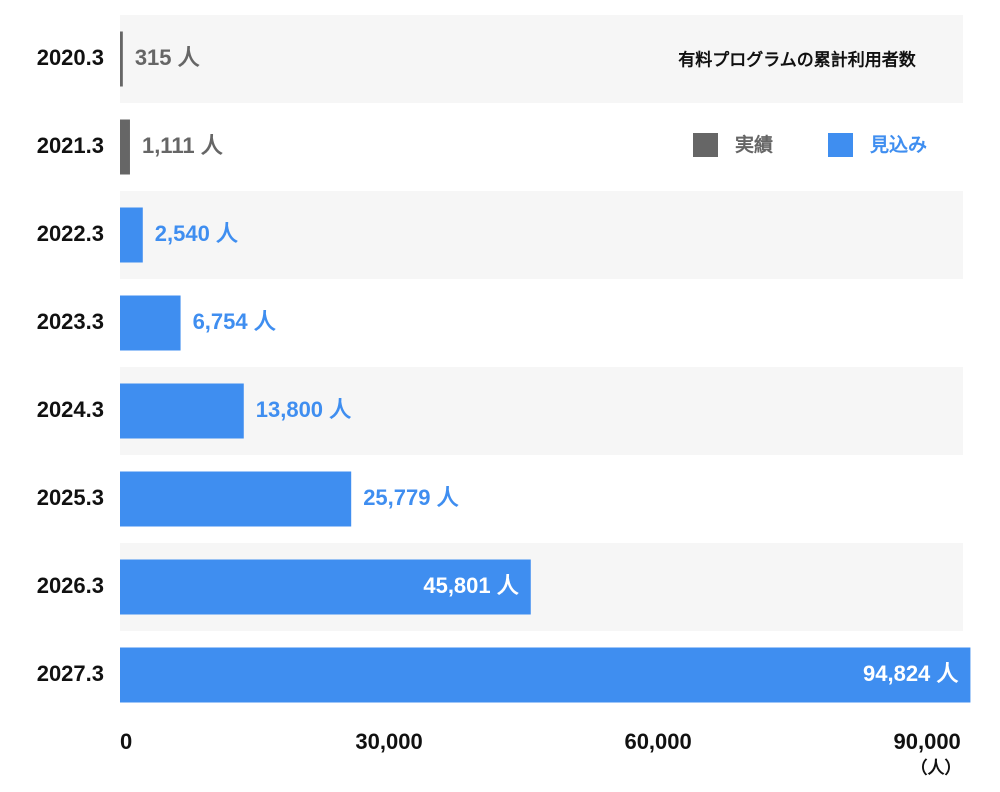  Describe the element at coordinates (70, 145) in the screenshot. I see `y-tick-label: 2021.3` at that location.